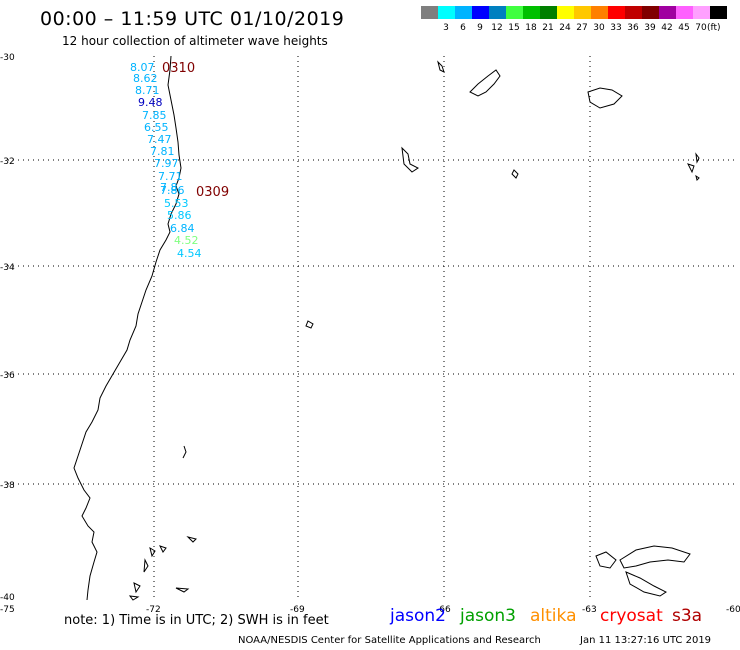 The image size is (740, 650). I want to click on legend-label: 24, so click(565, 28).